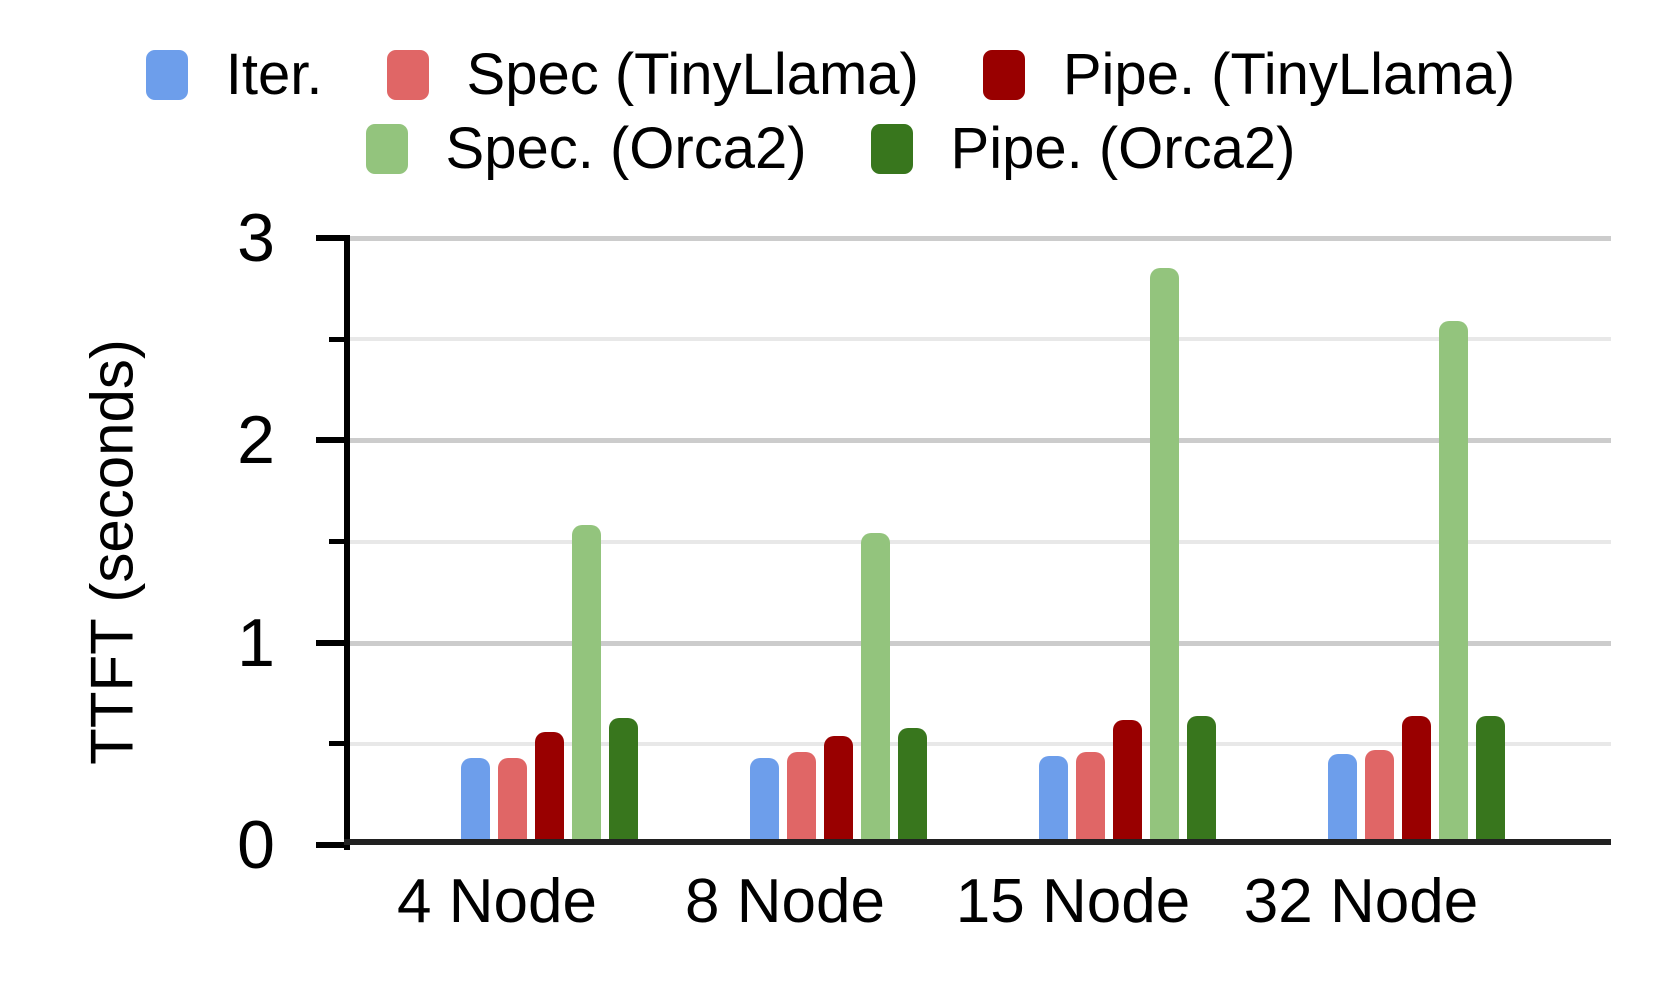 Image resolution: width=1661 pixels, height=988 pixels. I want to click on legend-item-spec-orca2: Spec. (Orca2), so click(586, 148).